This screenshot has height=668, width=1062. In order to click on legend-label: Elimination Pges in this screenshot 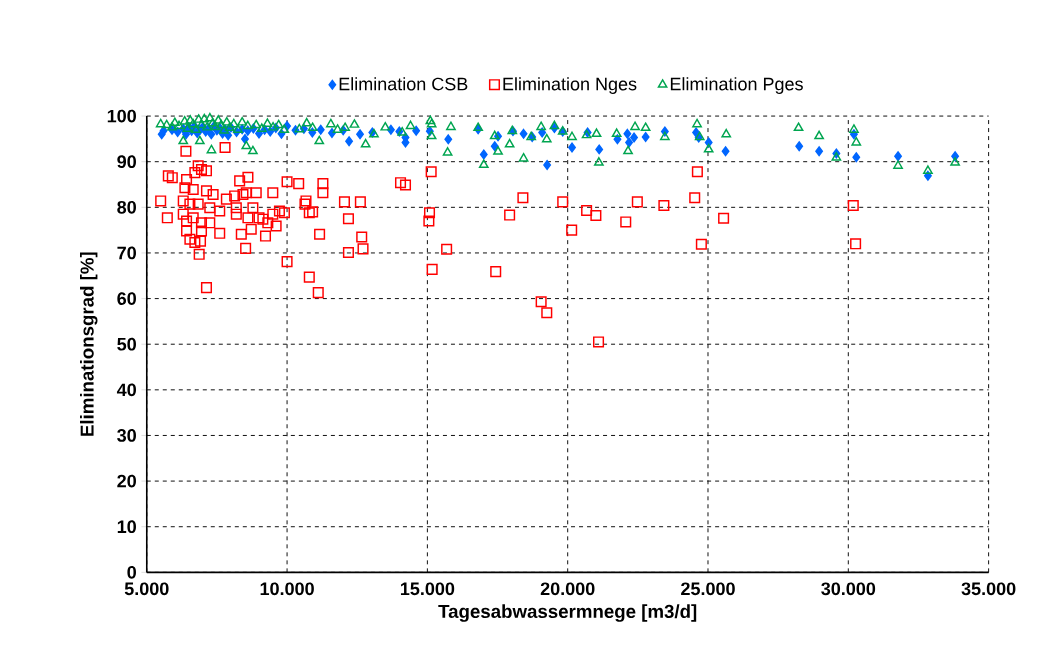, I will do `click(736, 85)`.